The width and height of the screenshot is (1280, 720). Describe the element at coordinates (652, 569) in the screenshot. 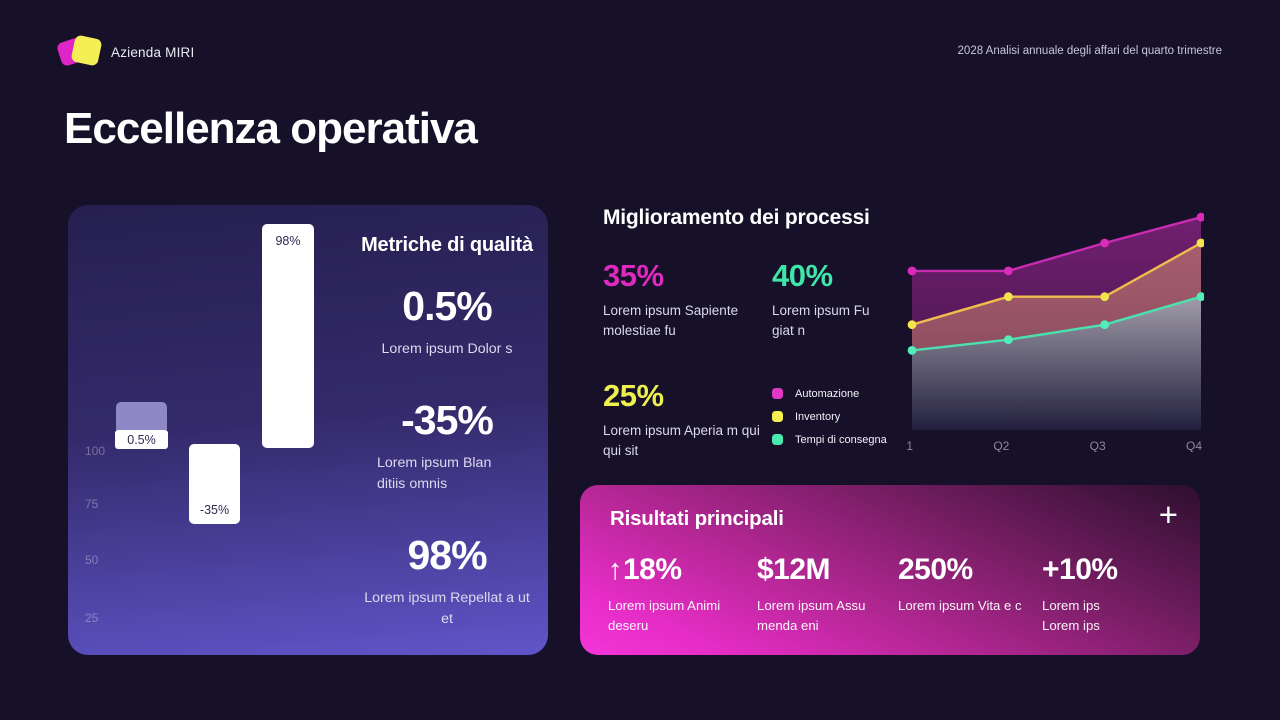

I see `stat-number: 18%` at that location.